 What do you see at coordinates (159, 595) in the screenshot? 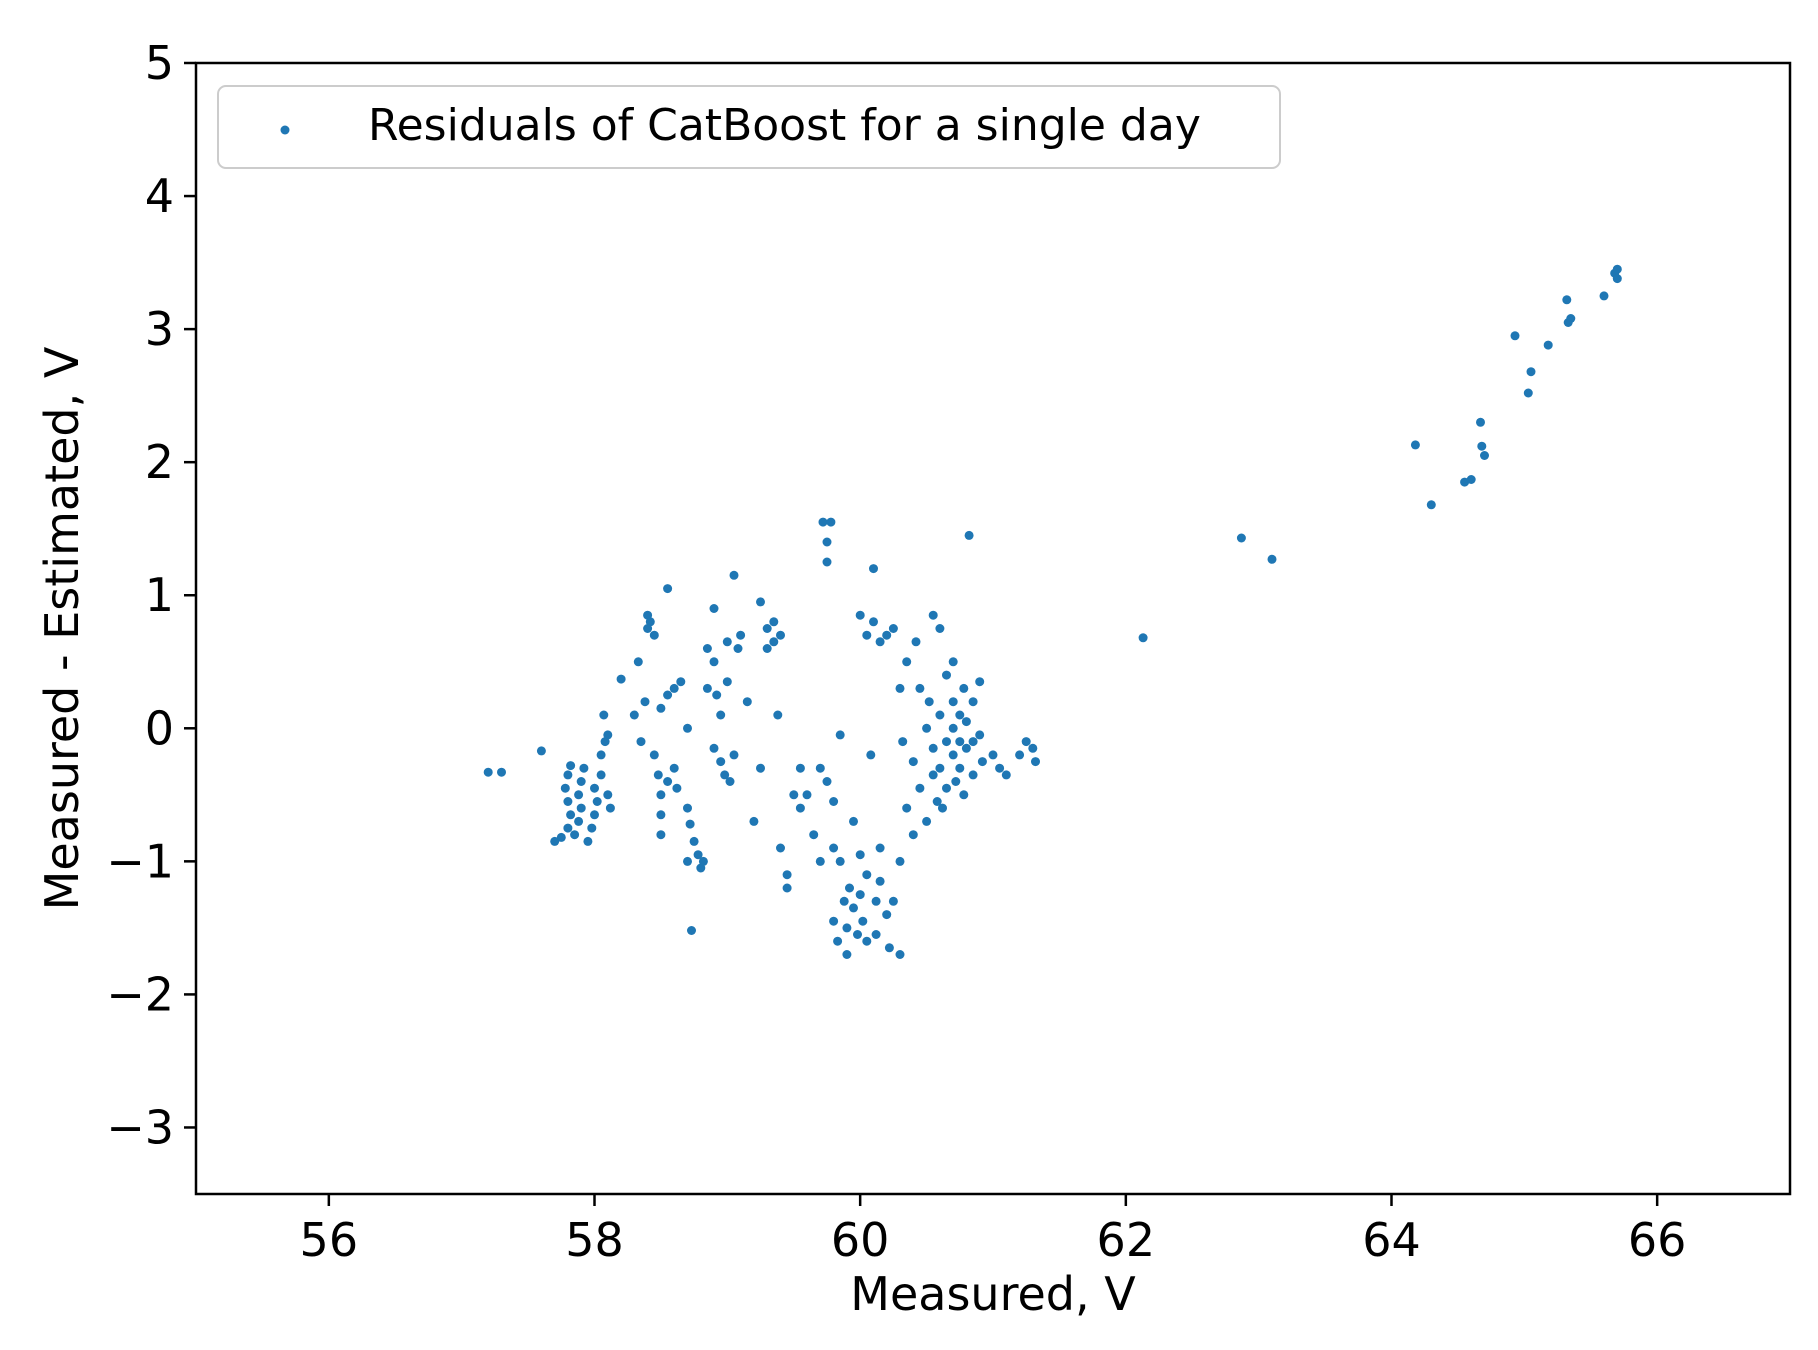
I see `y-tick-label: 1` at bounding box center [159, 595].